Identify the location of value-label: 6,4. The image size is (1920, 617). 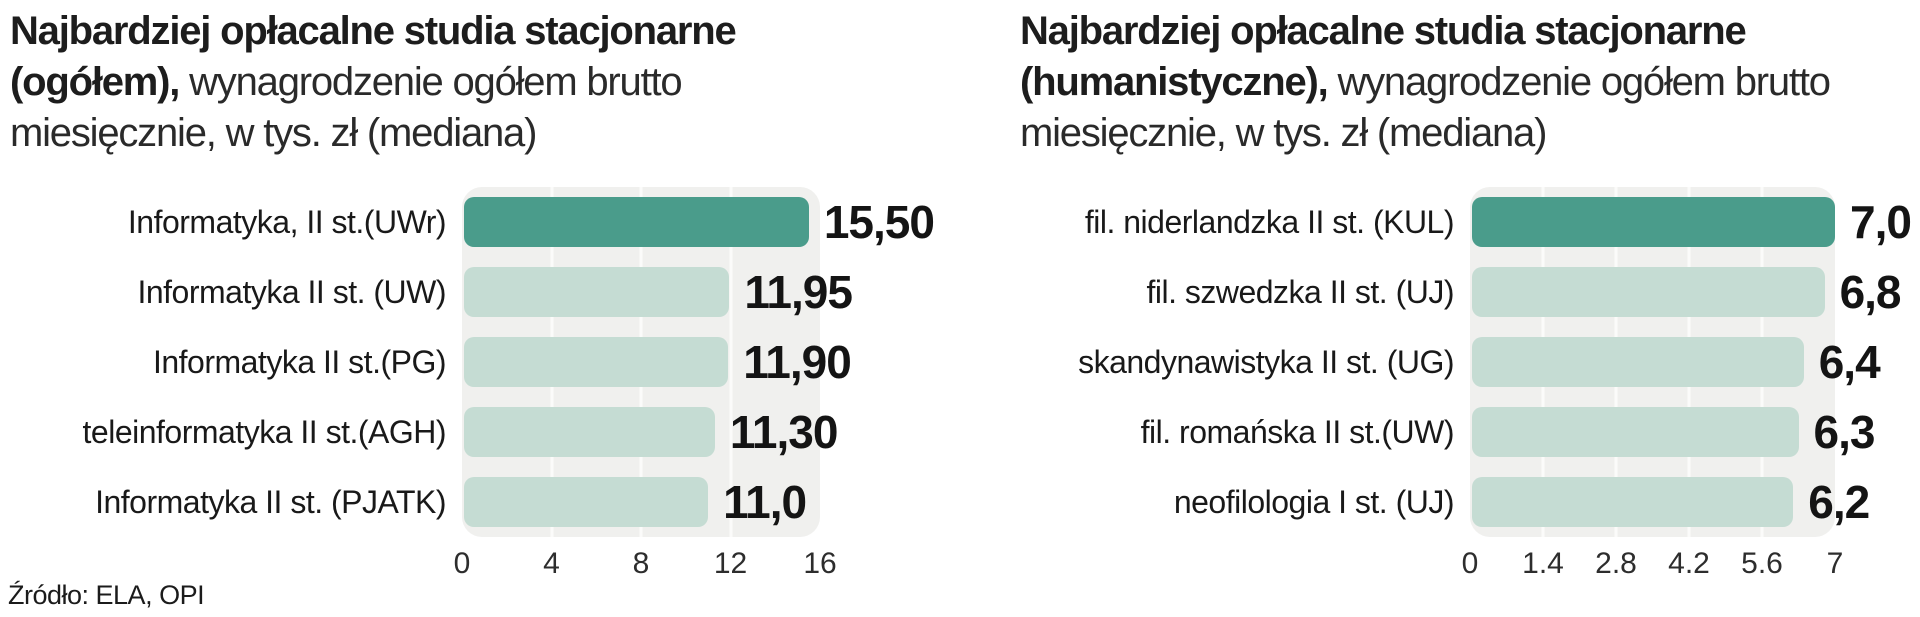
(1849, 362).